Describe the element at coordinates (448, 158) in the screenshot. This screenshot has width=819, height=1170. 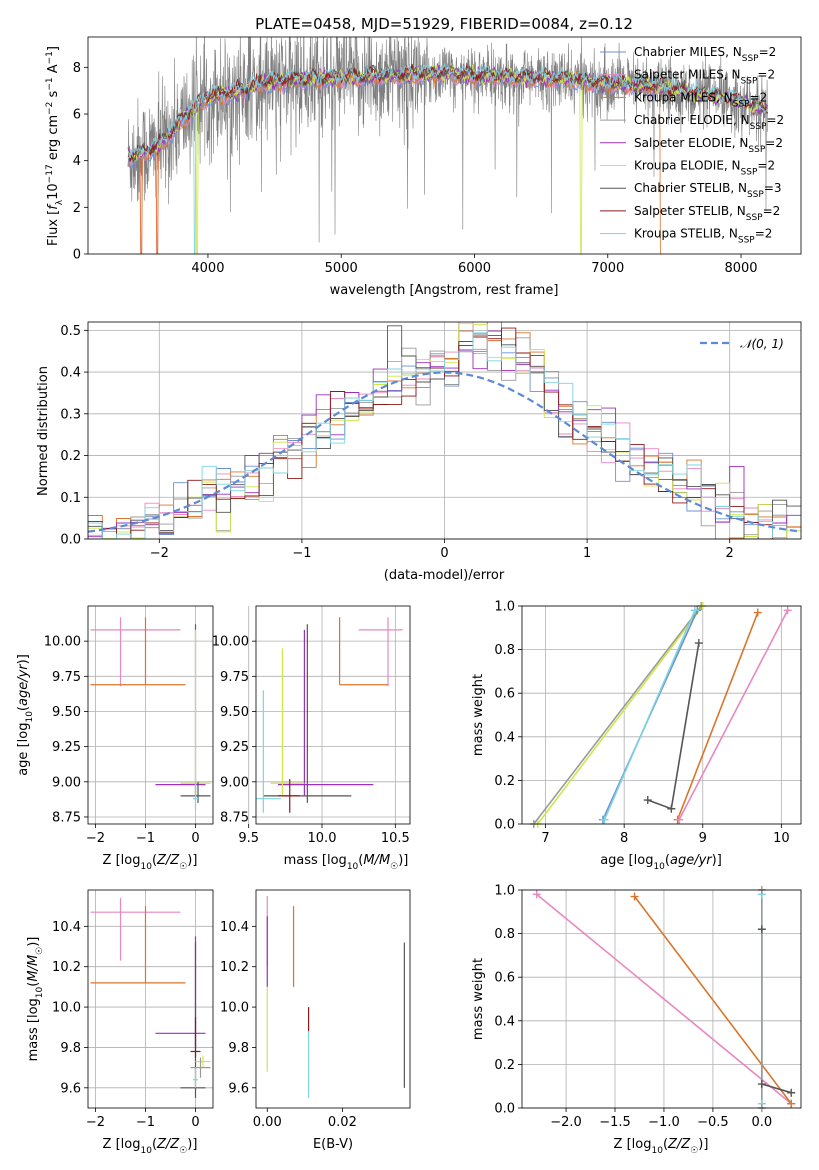
I see `model-spectrum-line` at that location.